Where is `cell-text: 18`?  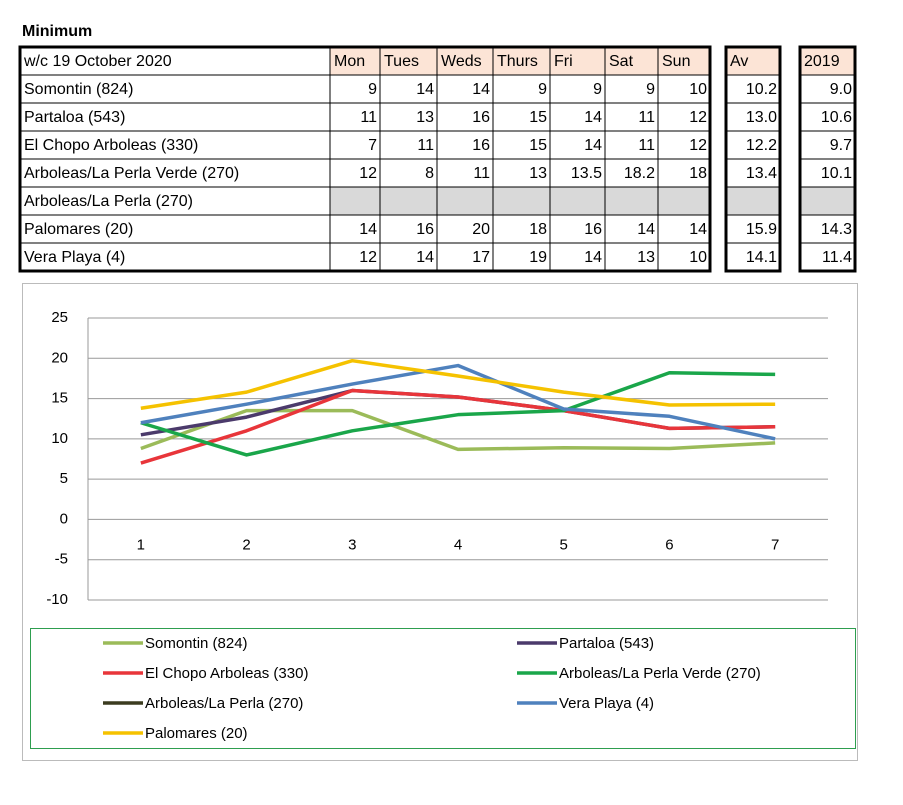
cell-text: 18 is located at coordinates (698, 173).